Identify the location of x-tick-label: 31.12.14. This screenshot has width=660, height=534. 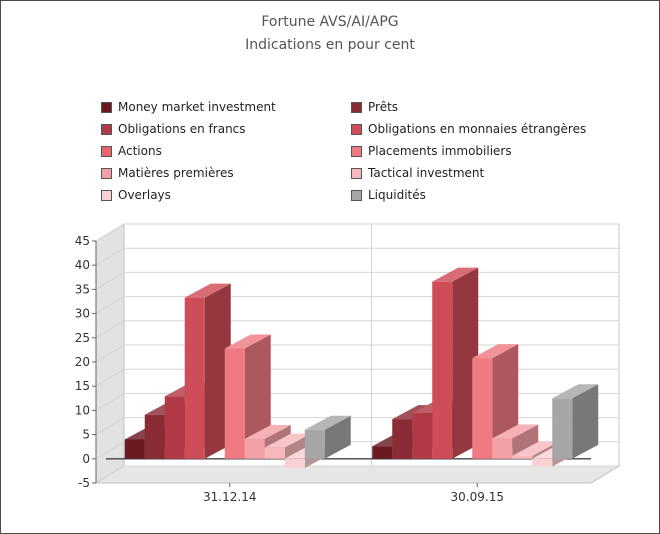
(229, 497).